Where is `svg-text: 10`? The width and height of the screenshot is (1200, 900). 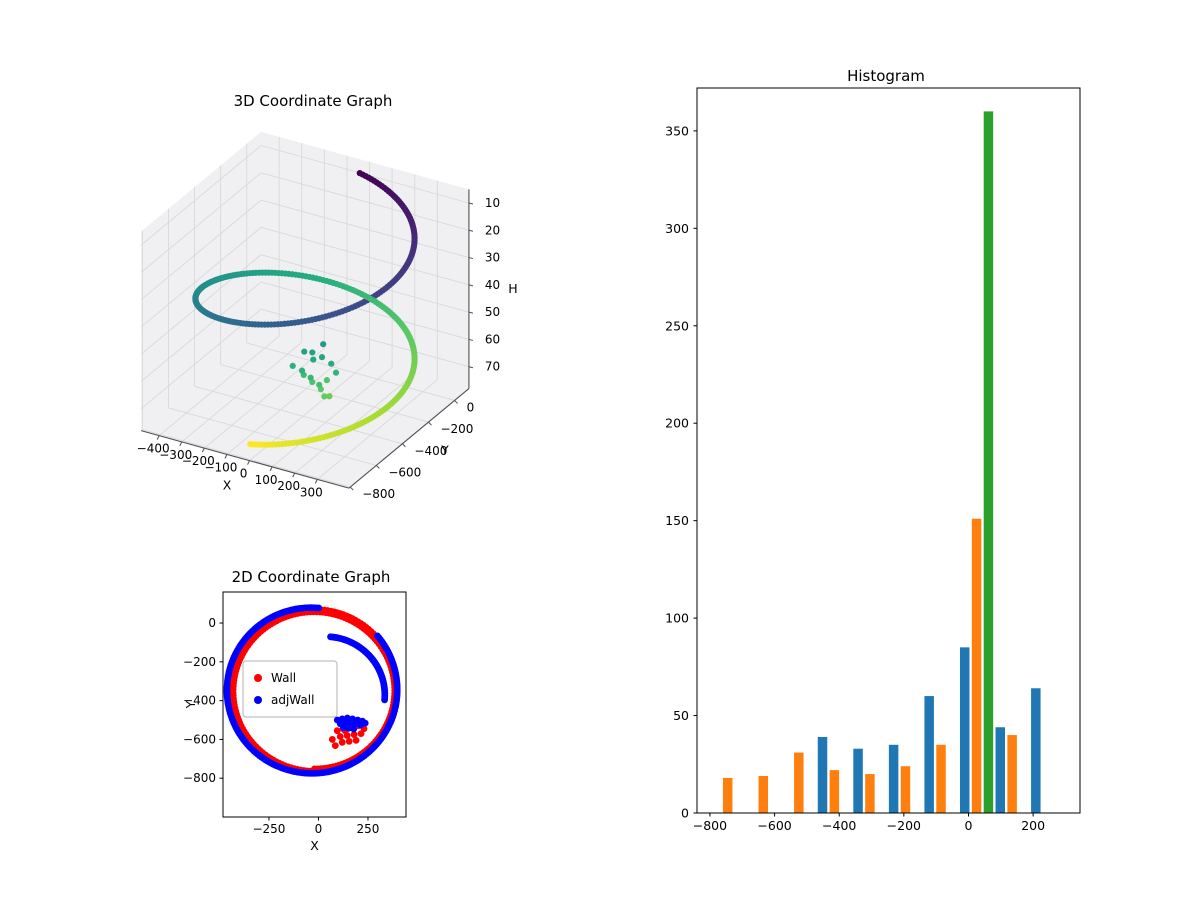
svg-text: 10 is located at coordinates (492, 203).